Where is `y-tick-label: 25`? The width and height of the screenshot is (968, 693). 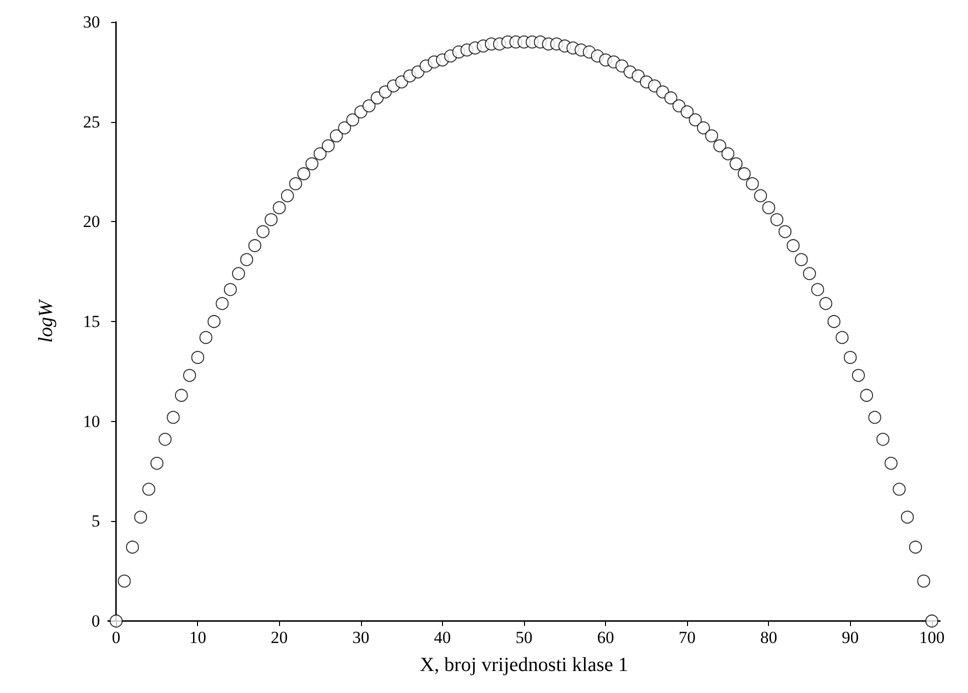
y-tick-label: 25 is located at coordinates (91, 122).